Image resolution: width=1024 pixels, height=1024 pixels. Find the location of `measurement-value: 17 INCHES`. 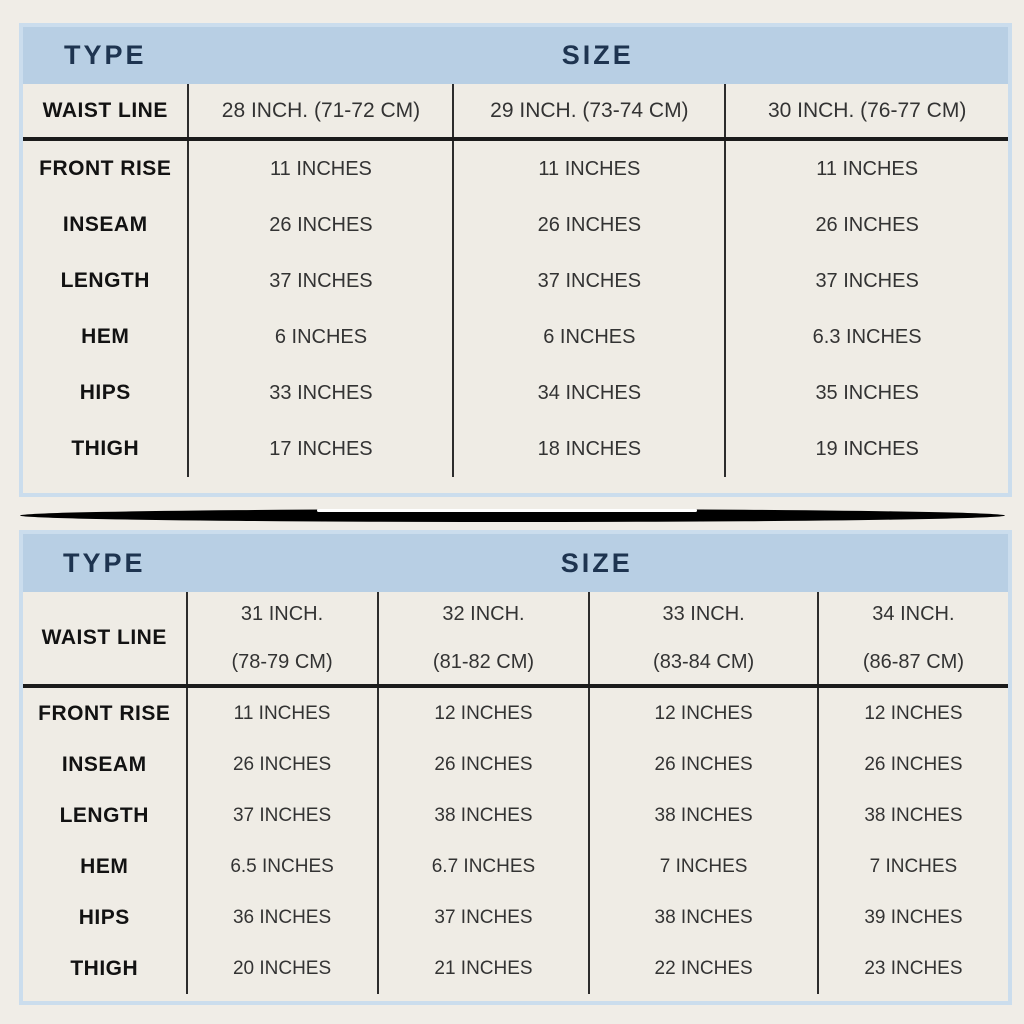

measurement-value: 17 INCHES is located at coordinates (319, 449).